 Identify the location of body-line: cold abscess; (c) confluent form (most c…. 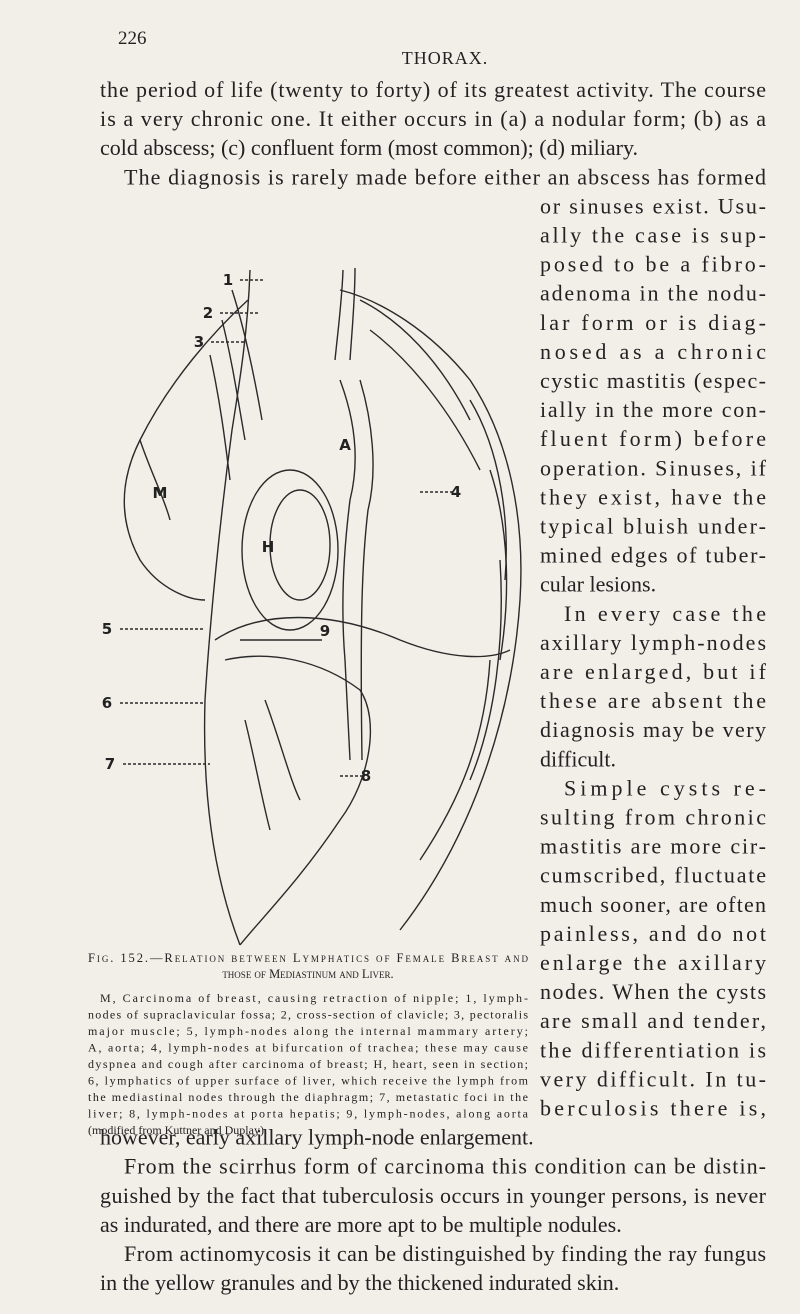
(369, 147).